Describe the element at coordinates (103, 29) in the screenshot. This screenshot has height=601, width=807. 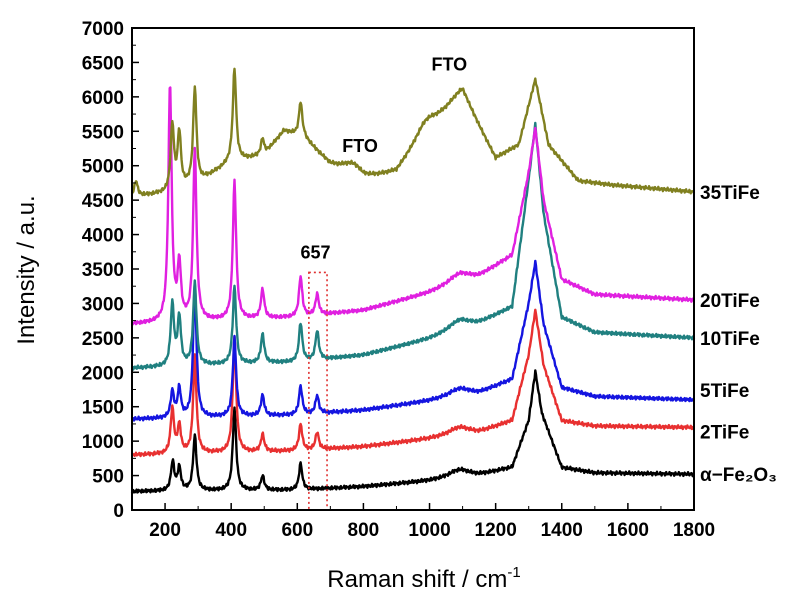
I see `y-tick-label: 7000` at that location.